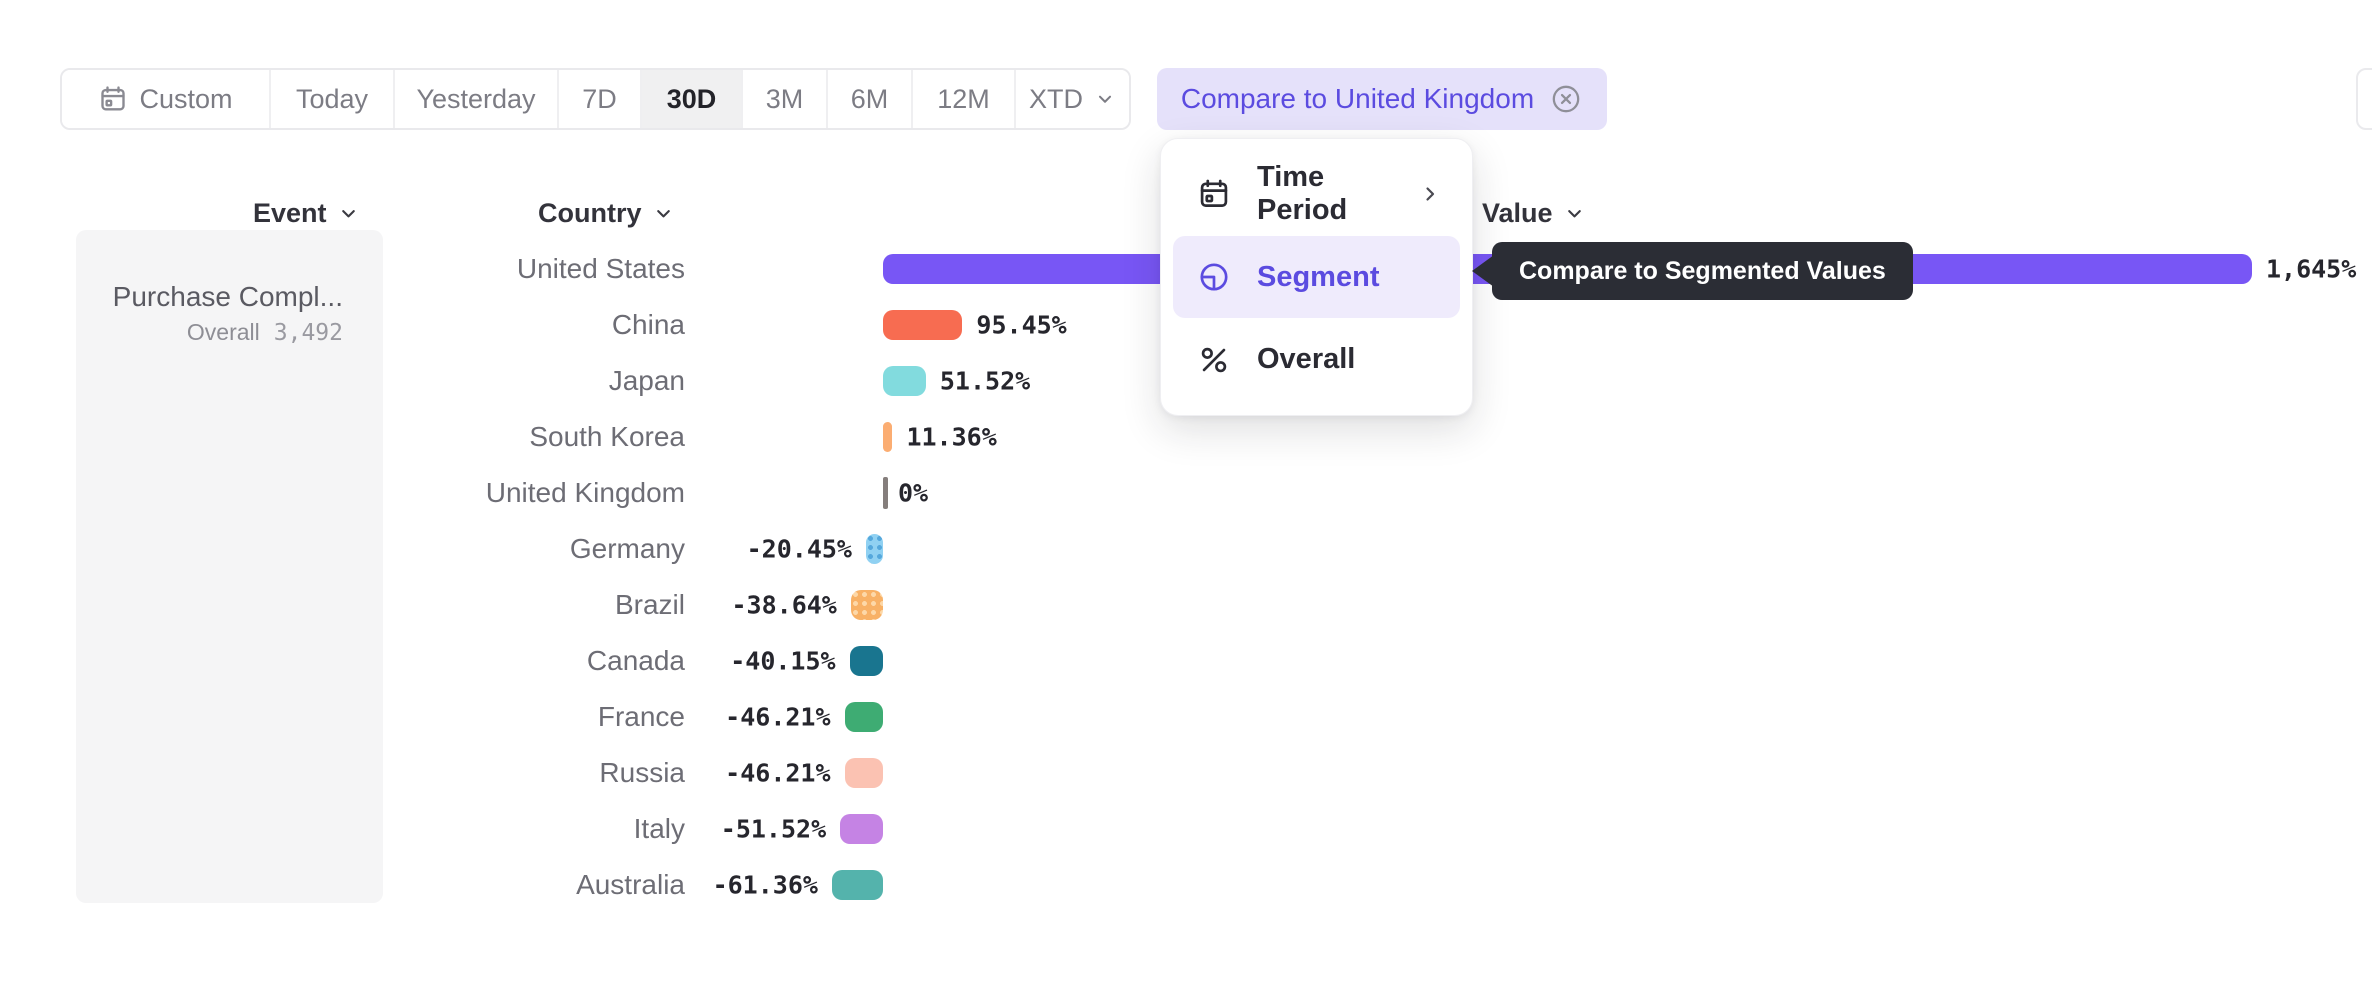  I want to click on menu-item-overall: Overall, so click(1316, 359).